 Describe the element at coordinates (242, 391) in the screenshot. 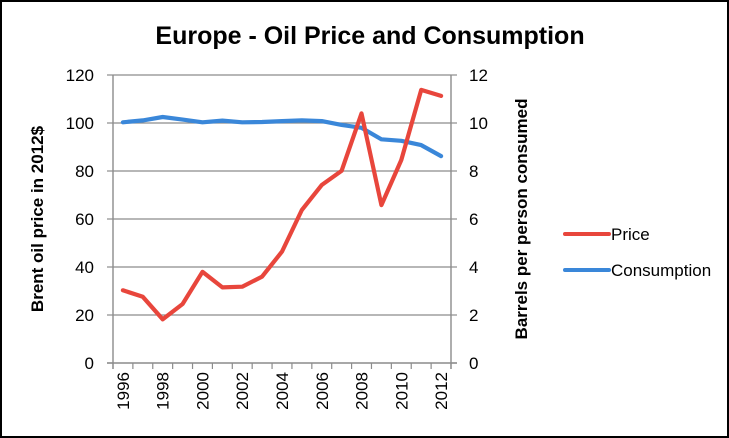

I see `x-tick-label: 2002` at that location.